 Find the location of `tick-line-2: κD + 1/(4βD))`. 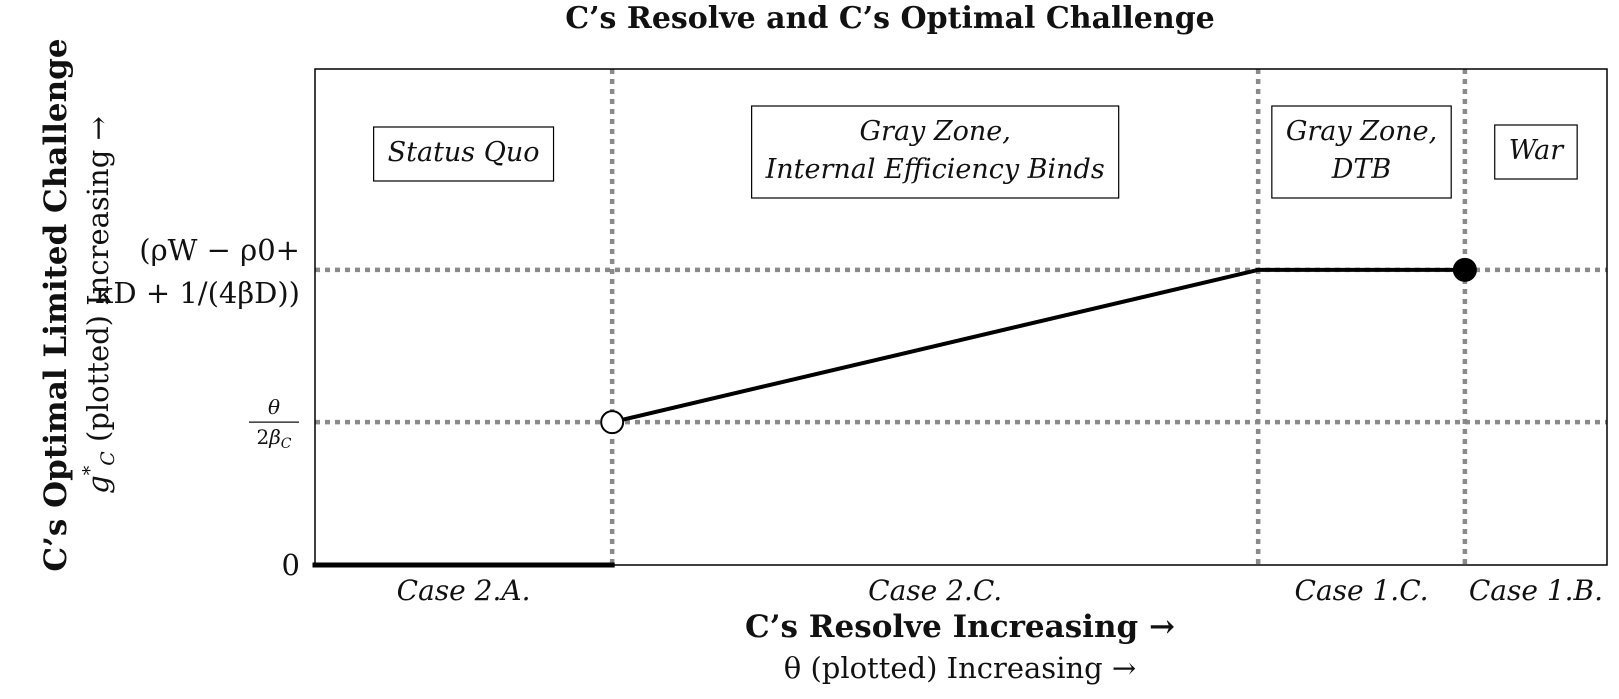

tick-line-2: κD + 1/(4βD)) is located at coordinates (197, 293).